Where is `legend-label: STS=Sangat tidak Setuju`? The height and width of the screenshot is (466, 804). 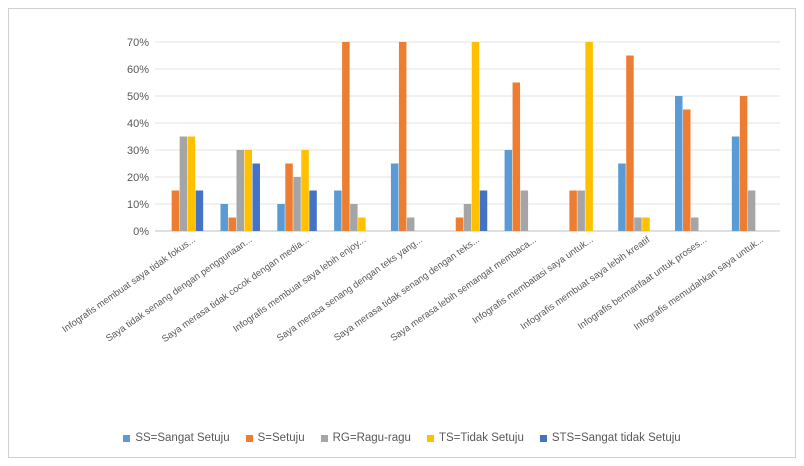
legend-label: STS=Sangat tidak Setuju is located at coordinates (616, 438).